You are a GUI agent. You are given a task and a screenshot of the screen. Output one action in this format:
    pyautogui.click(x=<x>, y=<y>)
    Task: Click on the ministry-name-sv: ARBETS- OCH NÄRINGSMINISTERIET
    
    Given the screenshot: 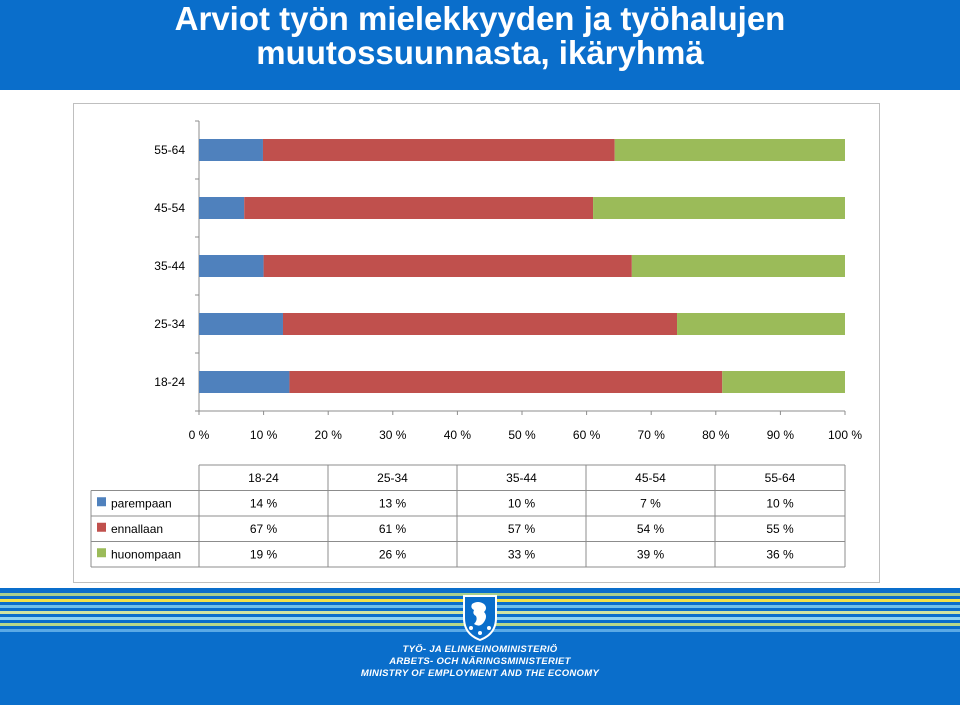 What is the action you would take?
    pyautogui.click(x=480, y=661)
    